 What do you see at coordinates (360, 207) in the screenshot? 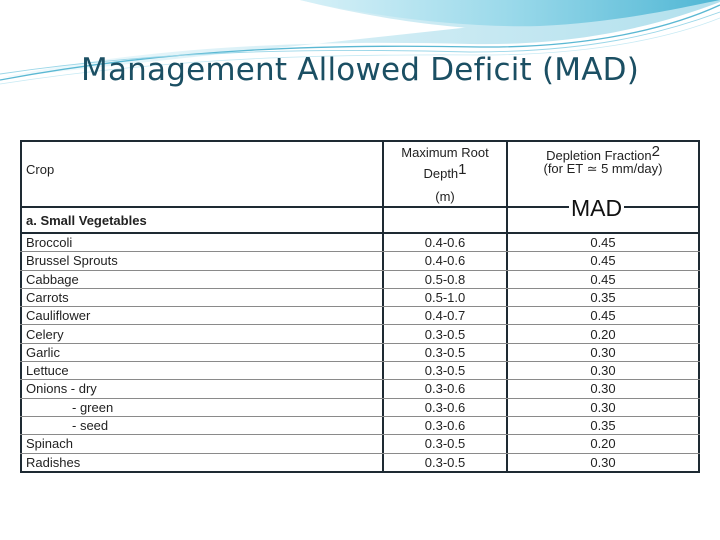
I see `header-separator` at bounding box center [360, 207].